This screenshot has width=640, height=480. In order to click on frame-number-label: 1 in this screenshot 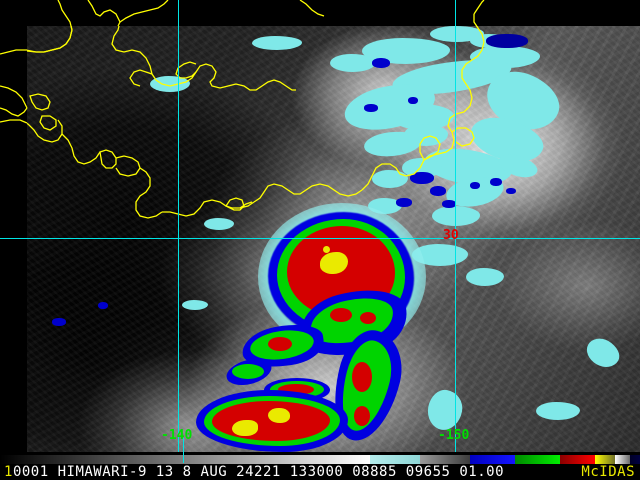, I will do `click(8, 472)`.